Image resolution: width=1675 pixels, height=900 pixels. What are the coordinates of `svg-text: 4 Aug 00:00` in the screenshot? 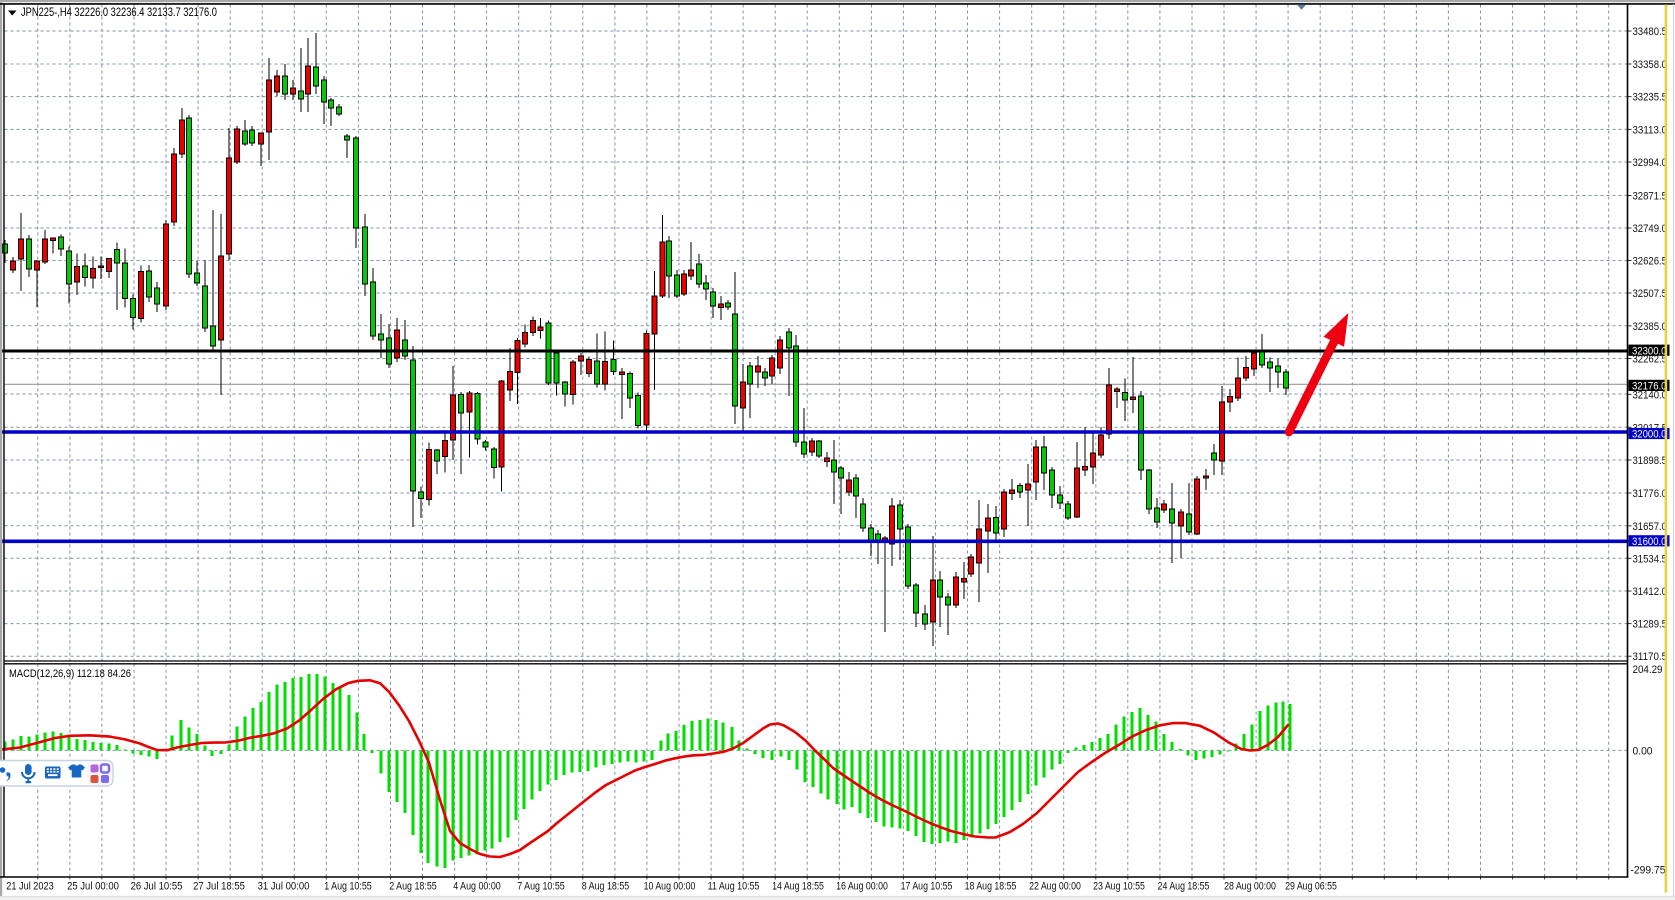 It's located at (477, 887).